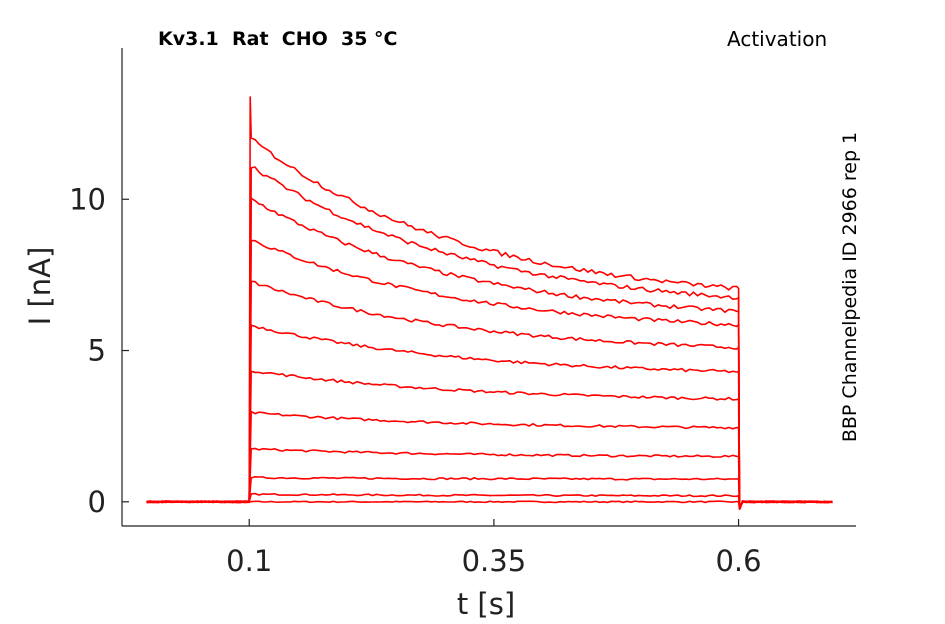  Describe the element at coordinates (40, 286) in the screenshot. I see `y-axis-label: I [nA]` at that location.